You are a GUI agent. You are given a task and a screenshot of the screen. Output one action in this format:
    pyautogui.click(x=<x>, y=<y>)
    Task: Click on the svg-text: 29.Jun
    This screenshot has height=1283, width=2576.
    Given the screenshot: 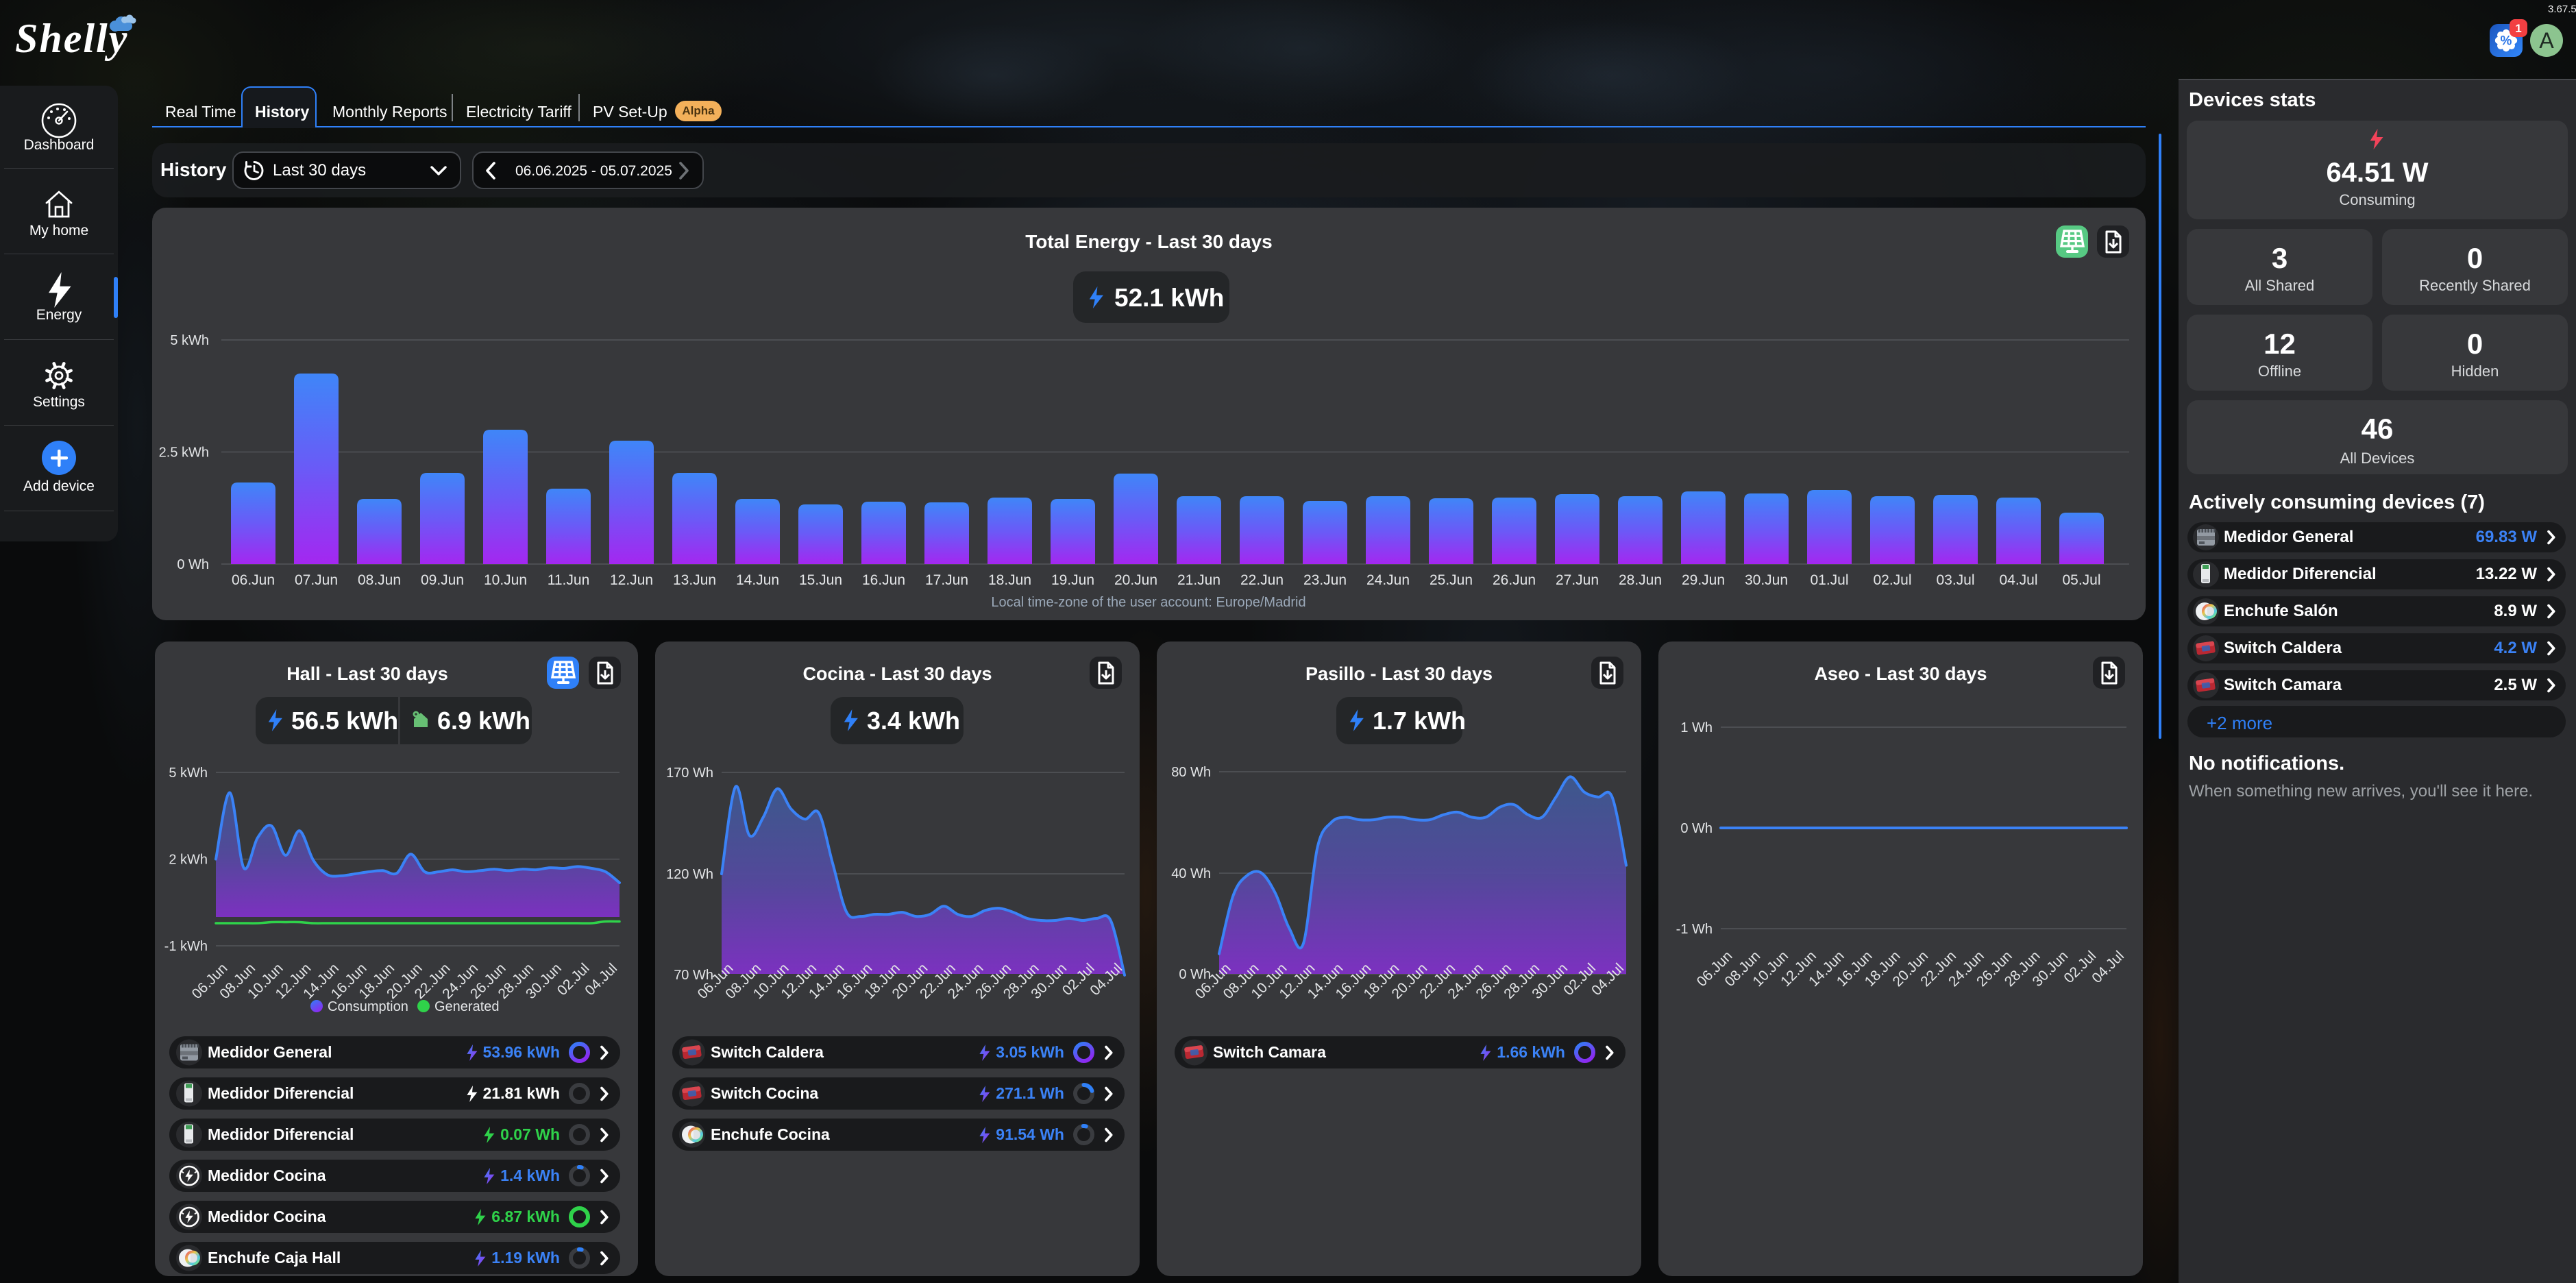 What is the action you would take?
    pyautogui.click(x=1704, y=580)
    